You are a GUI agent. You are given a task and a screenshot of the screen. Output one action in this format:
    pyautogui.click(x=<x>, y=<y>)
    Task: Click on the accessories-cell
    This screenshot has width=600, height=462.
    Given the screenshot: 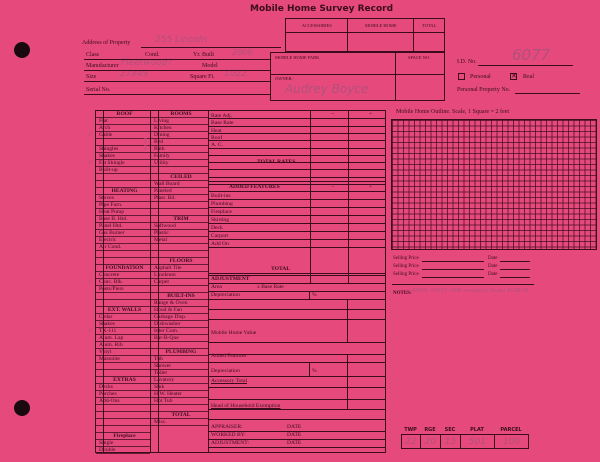 What is the action you would take?
    pyautogui.click(x=316, y=42)
    